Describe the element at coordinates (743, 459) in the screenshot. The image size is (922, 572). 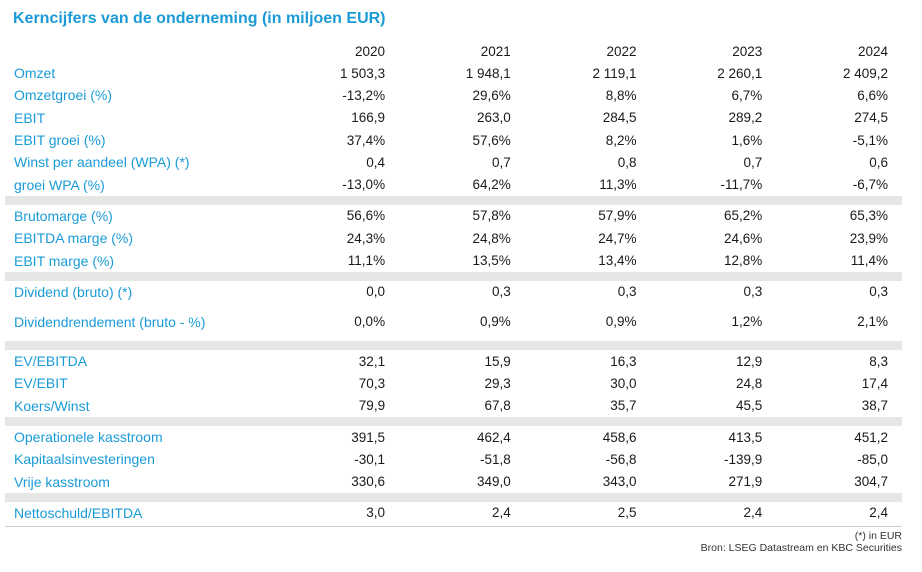
I see `table-cell: -139,9` at that location.